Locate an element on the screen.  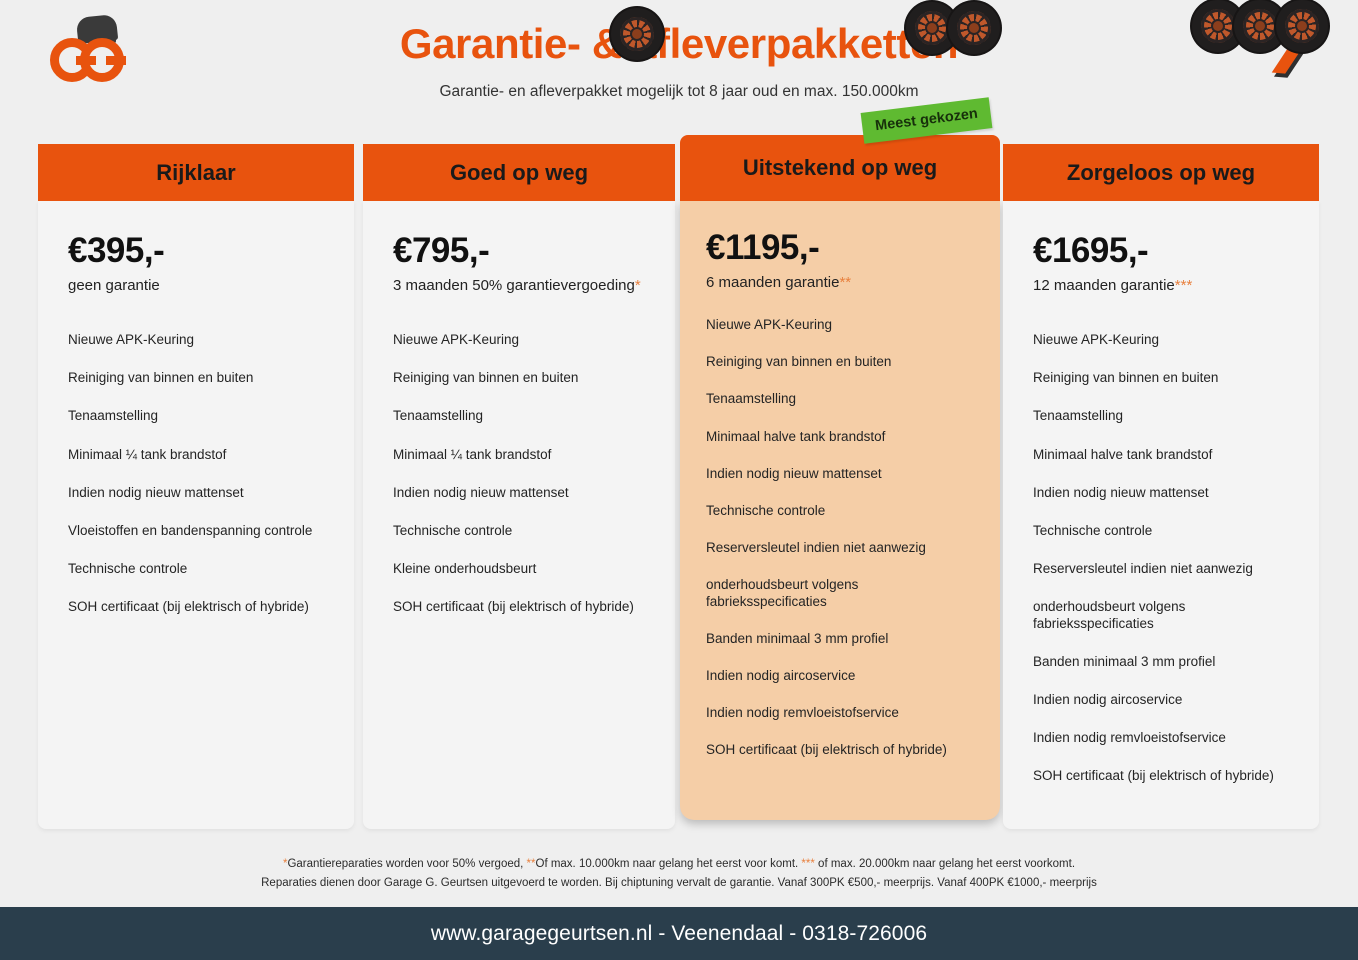
card-price: €395,- is located at coordinates (116, 250).